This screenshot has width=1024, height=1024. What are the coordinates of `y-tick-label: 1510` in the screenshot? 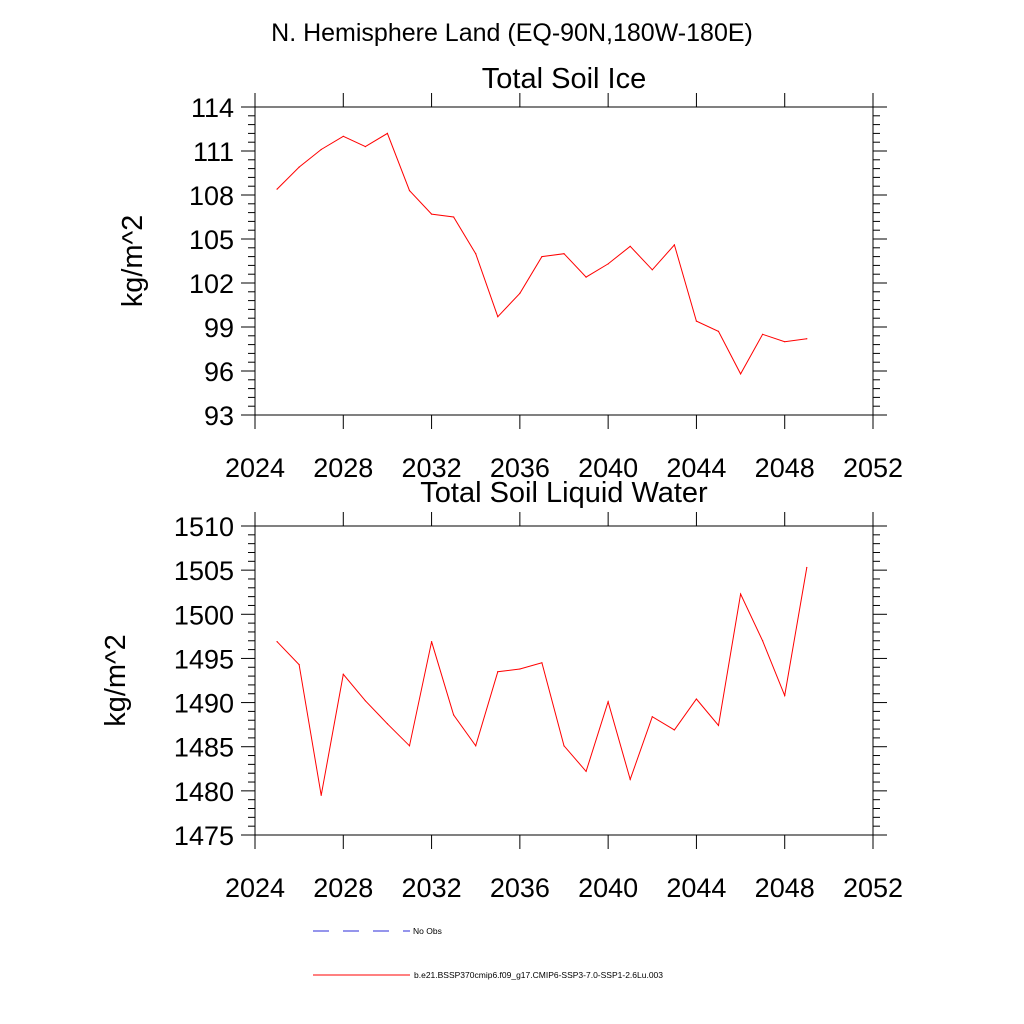 It's located at (204, 527).